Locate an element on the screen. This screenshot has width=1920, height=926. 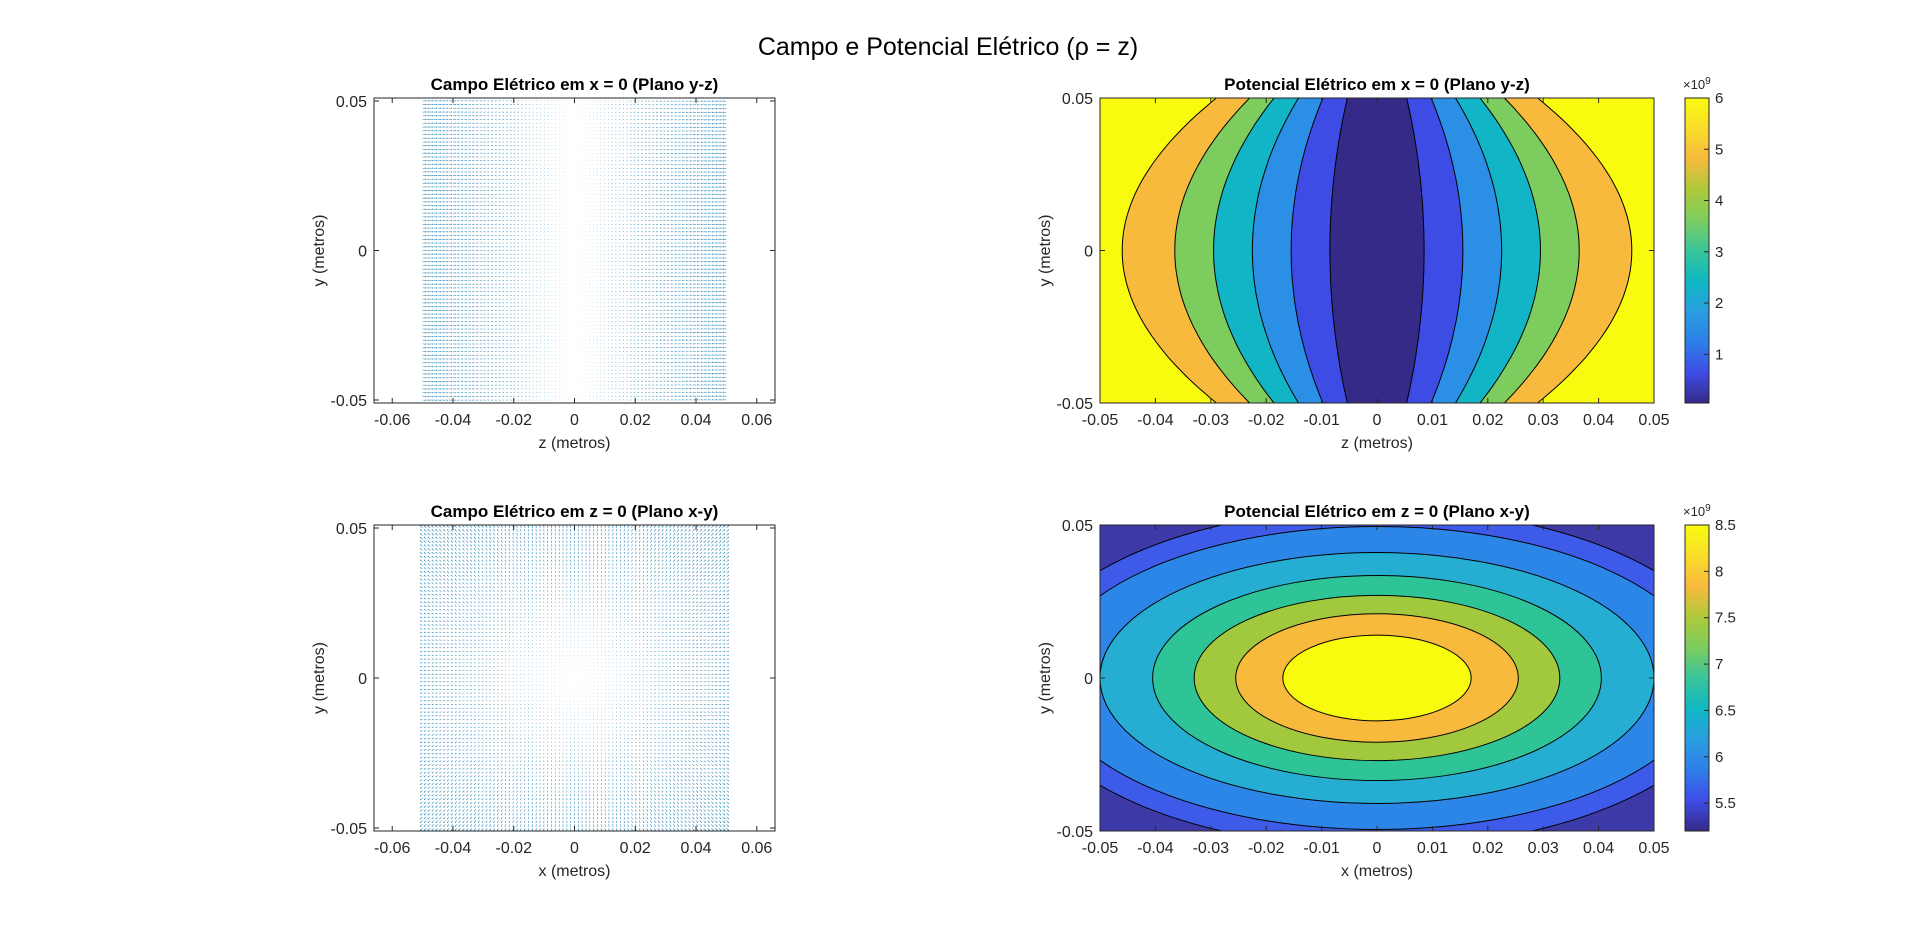
colorbar-tick-label: 6.5 is located at coordinates (1725, 710).